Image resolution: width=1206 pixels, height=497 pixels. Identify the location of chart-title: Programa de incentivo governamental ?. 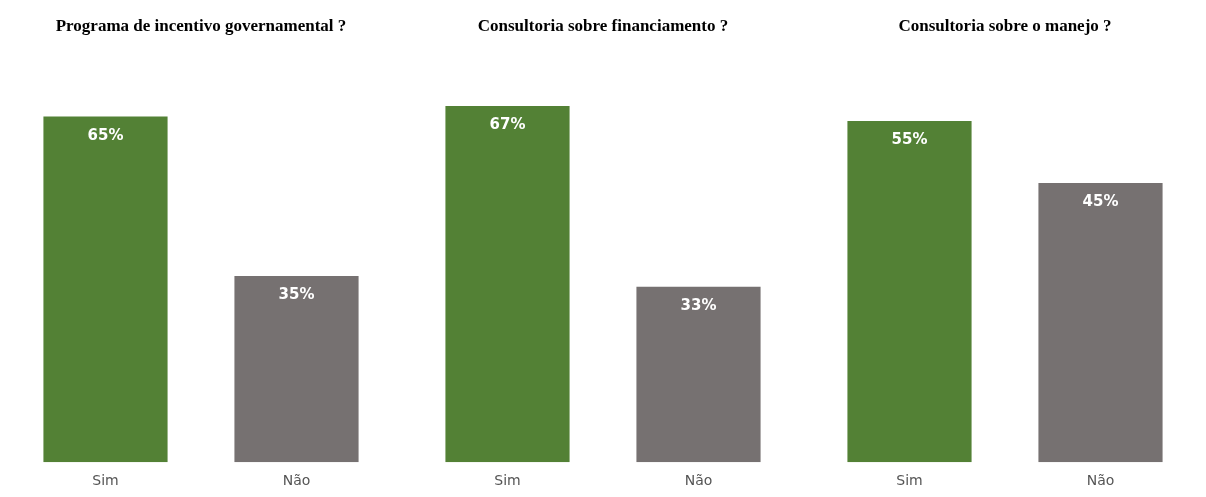
(201, 26).